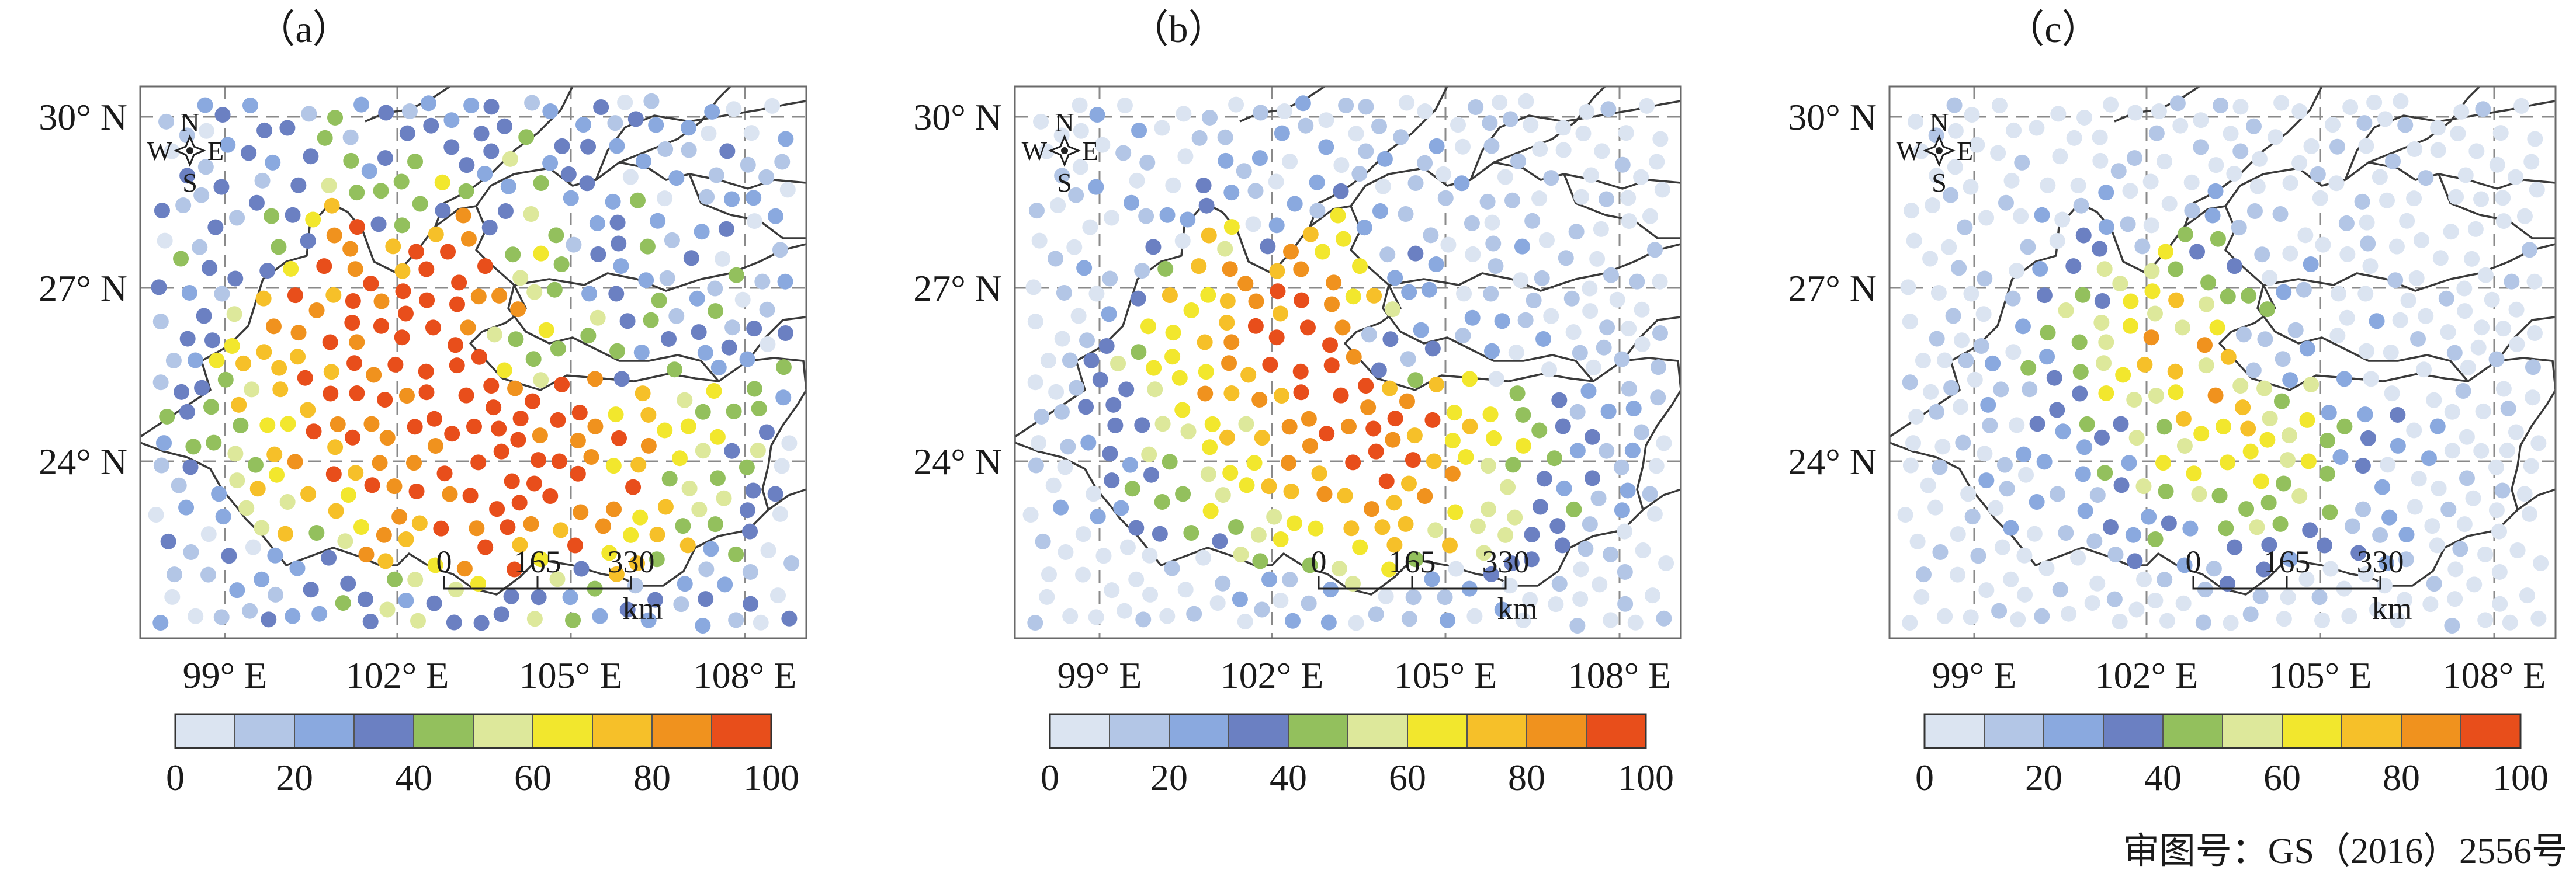  What do you see at coordinates (745, 675) in the screenshot?
I see `longitude-label: 108° E` at bounding box center [745, 675].